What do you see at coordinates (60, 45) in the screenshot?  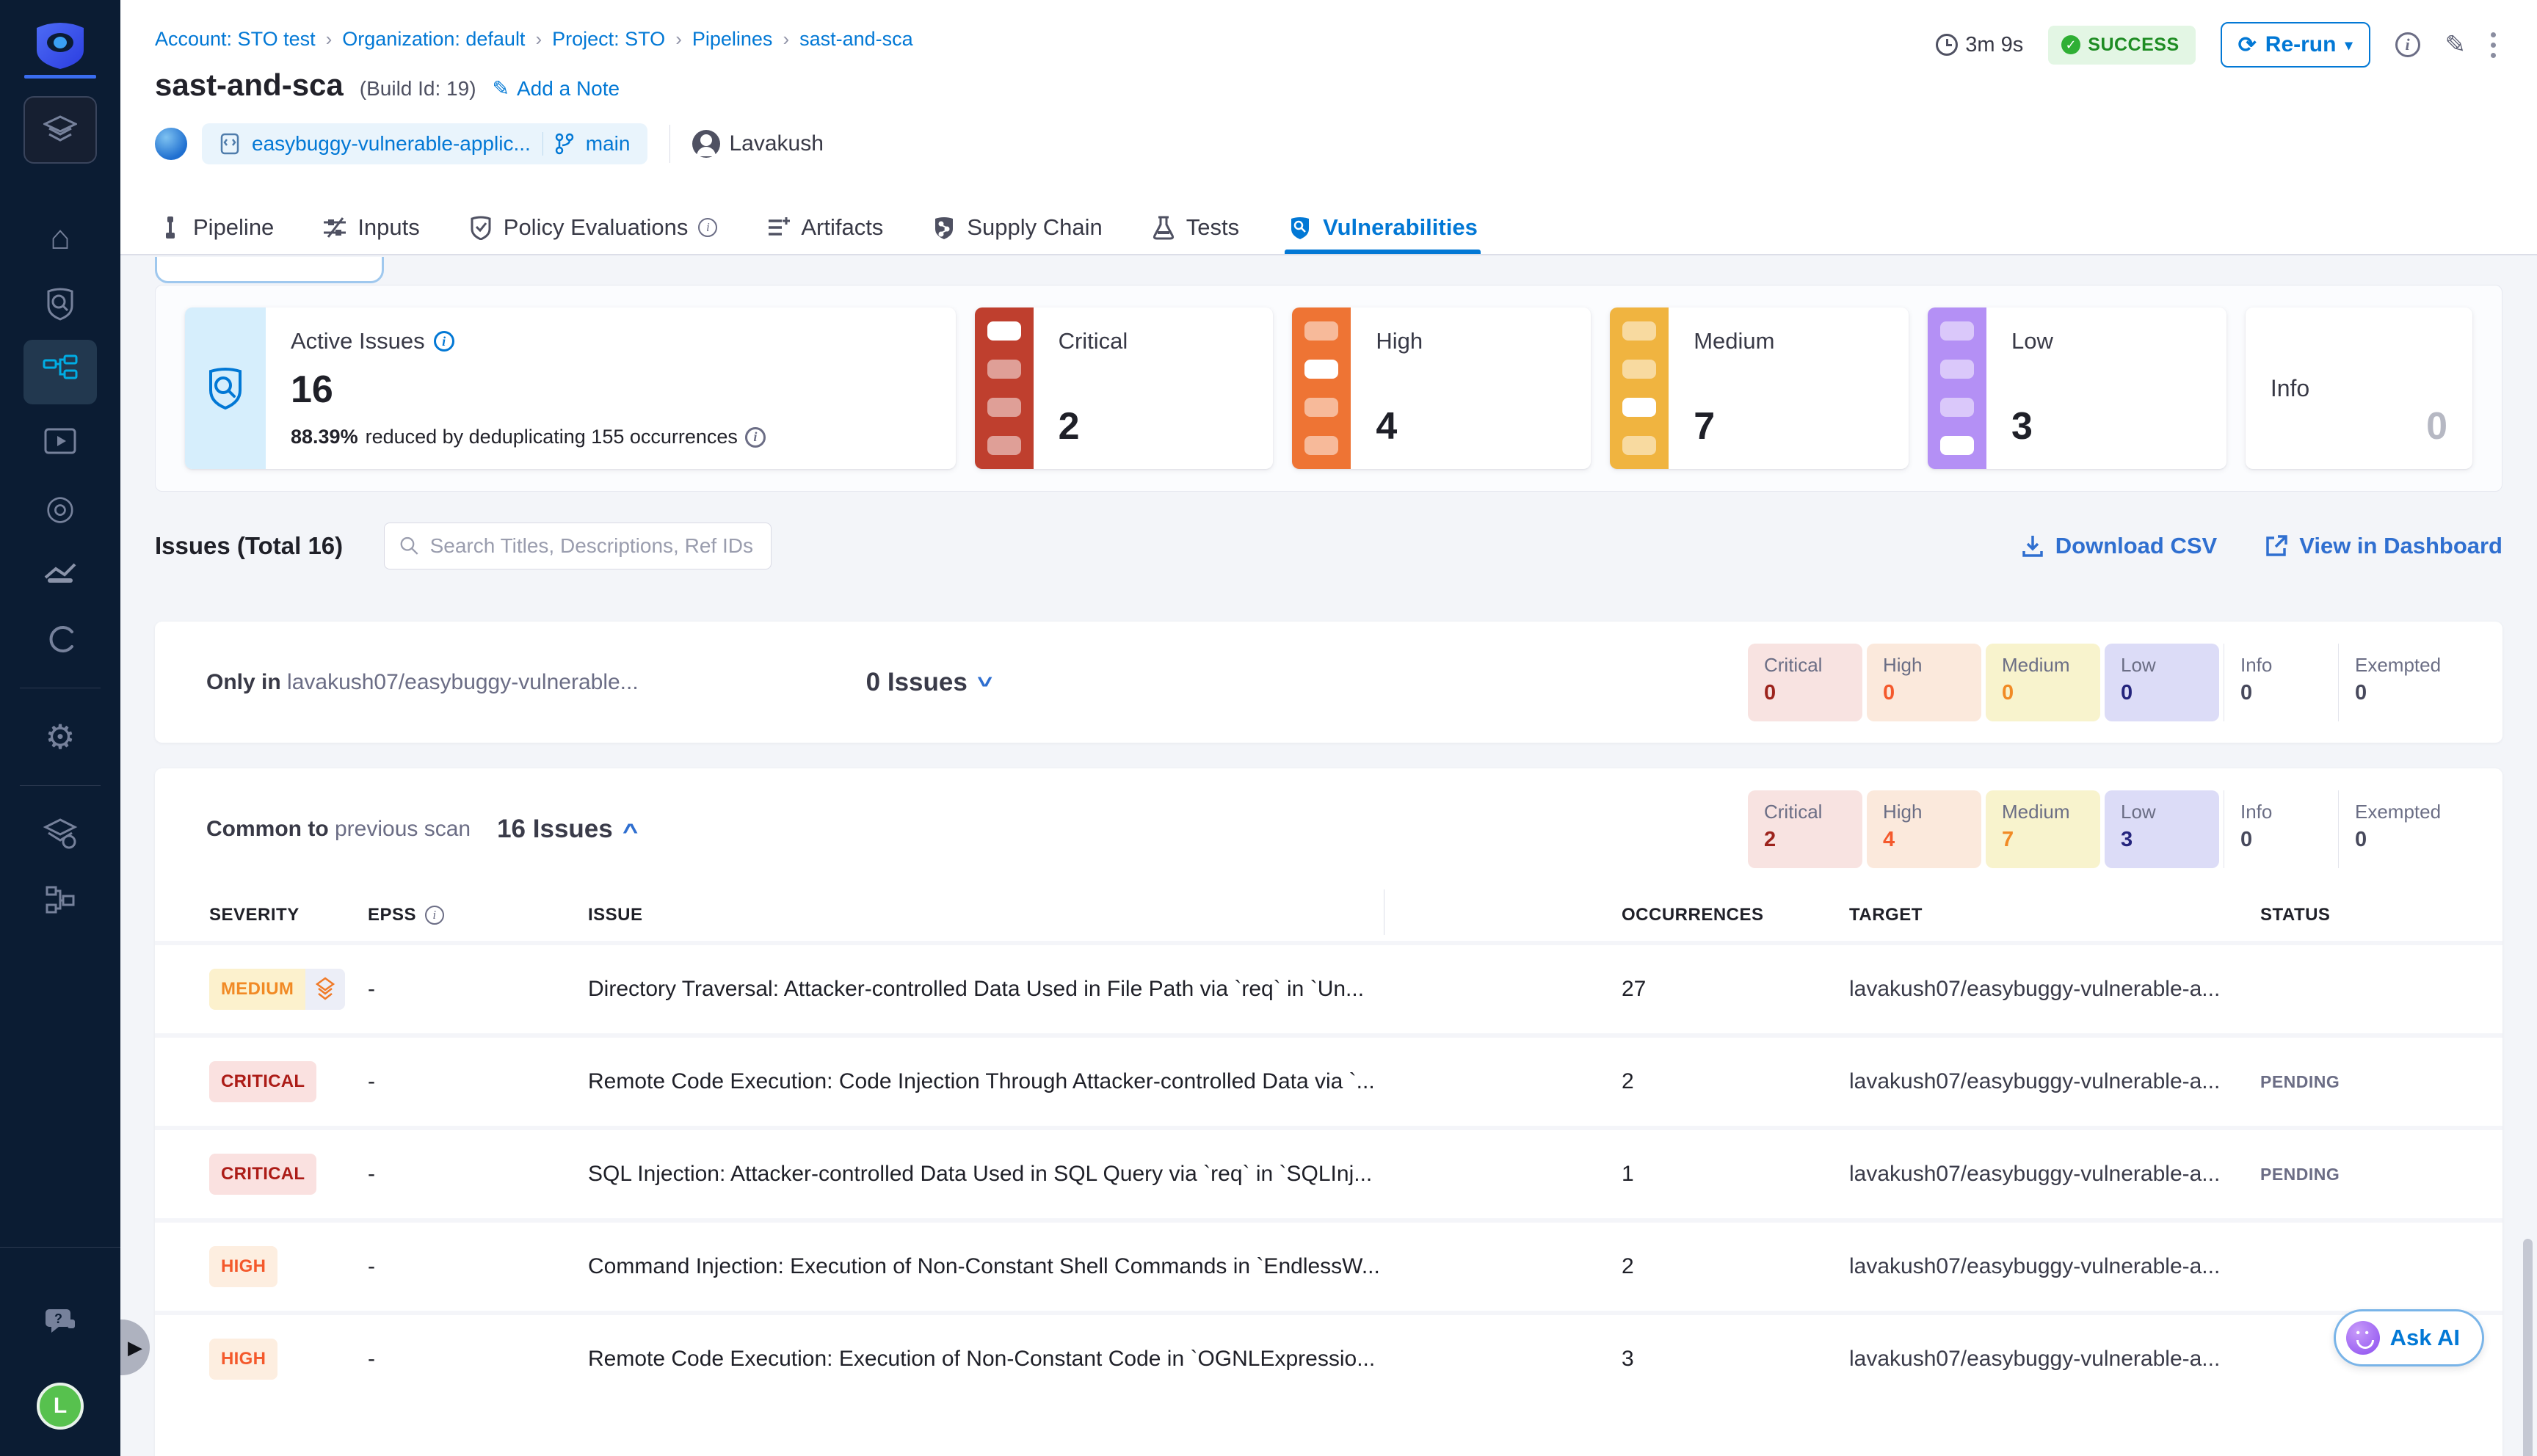 I see `harness-logo` at bounding box center [60, 45].